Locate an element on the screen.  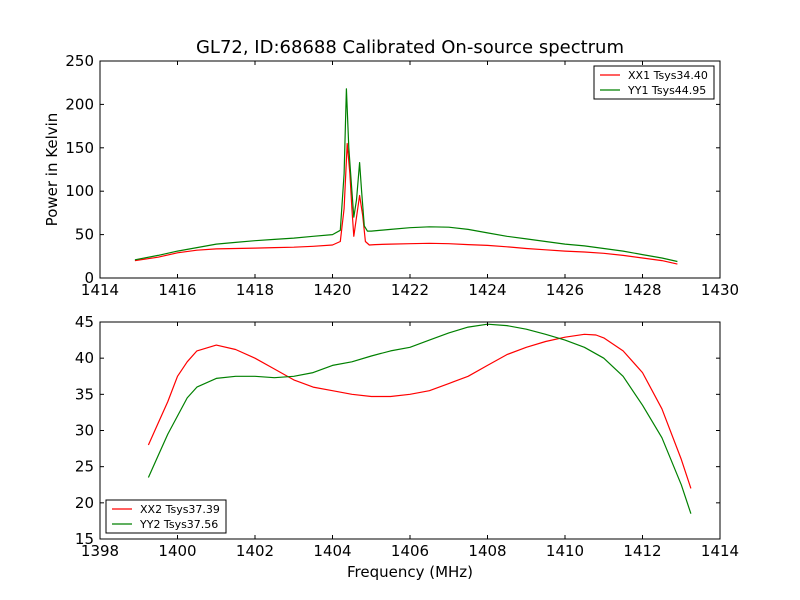
y-tick-label: 35 is located at coordinates (84, 394).